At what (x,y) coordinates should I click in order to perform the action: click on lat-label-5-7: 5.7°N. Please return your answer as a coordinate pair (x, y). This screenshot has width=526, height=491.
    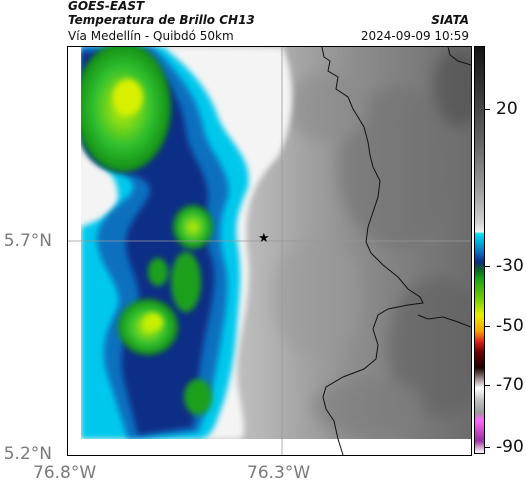
    Looking at the image, I should click on (27, 241).